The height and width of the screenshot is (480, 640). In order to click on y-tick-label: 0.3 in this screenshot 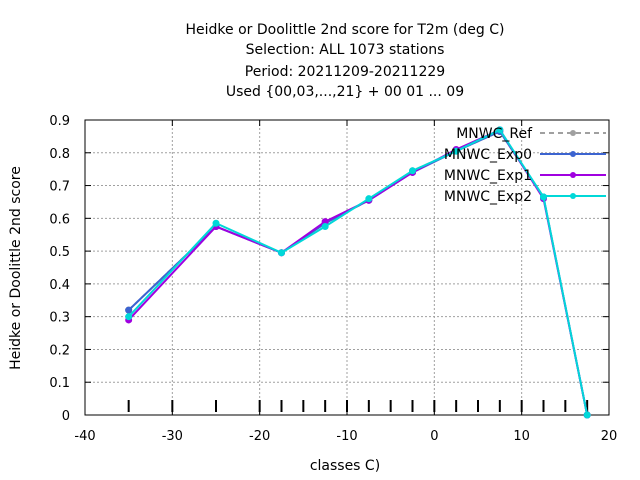, I will do `click(59, 318)`.